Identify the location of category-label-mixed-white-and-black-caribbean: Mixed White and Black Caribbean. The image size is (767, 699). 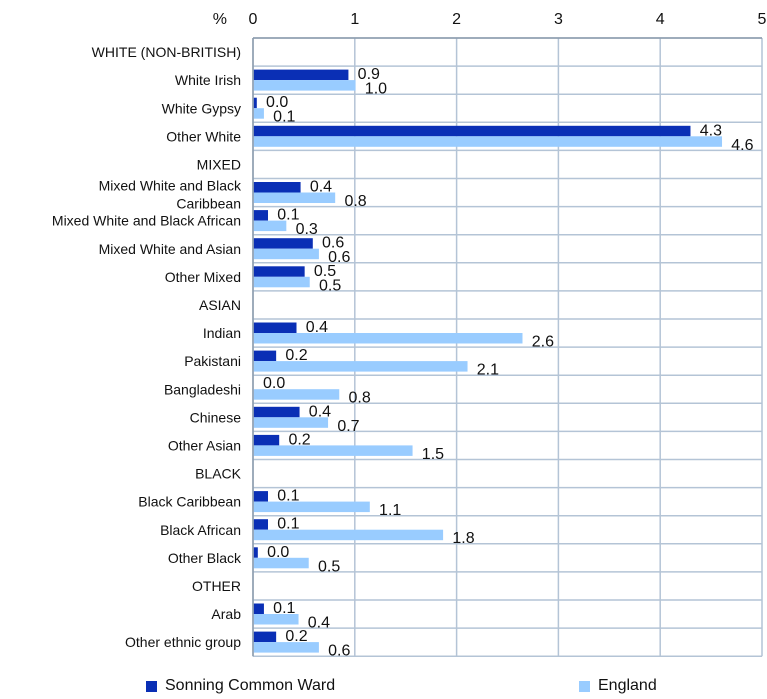
(170, 195).